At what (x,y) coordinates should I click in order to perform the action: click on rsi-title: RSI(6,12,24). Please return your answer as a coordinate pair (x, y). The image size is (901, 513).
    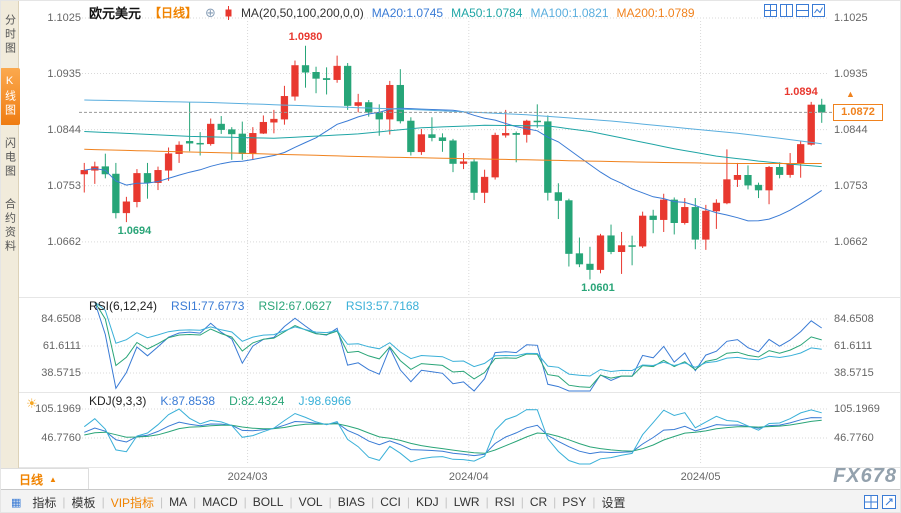
    Looking at the image, I should click on (123, 306).